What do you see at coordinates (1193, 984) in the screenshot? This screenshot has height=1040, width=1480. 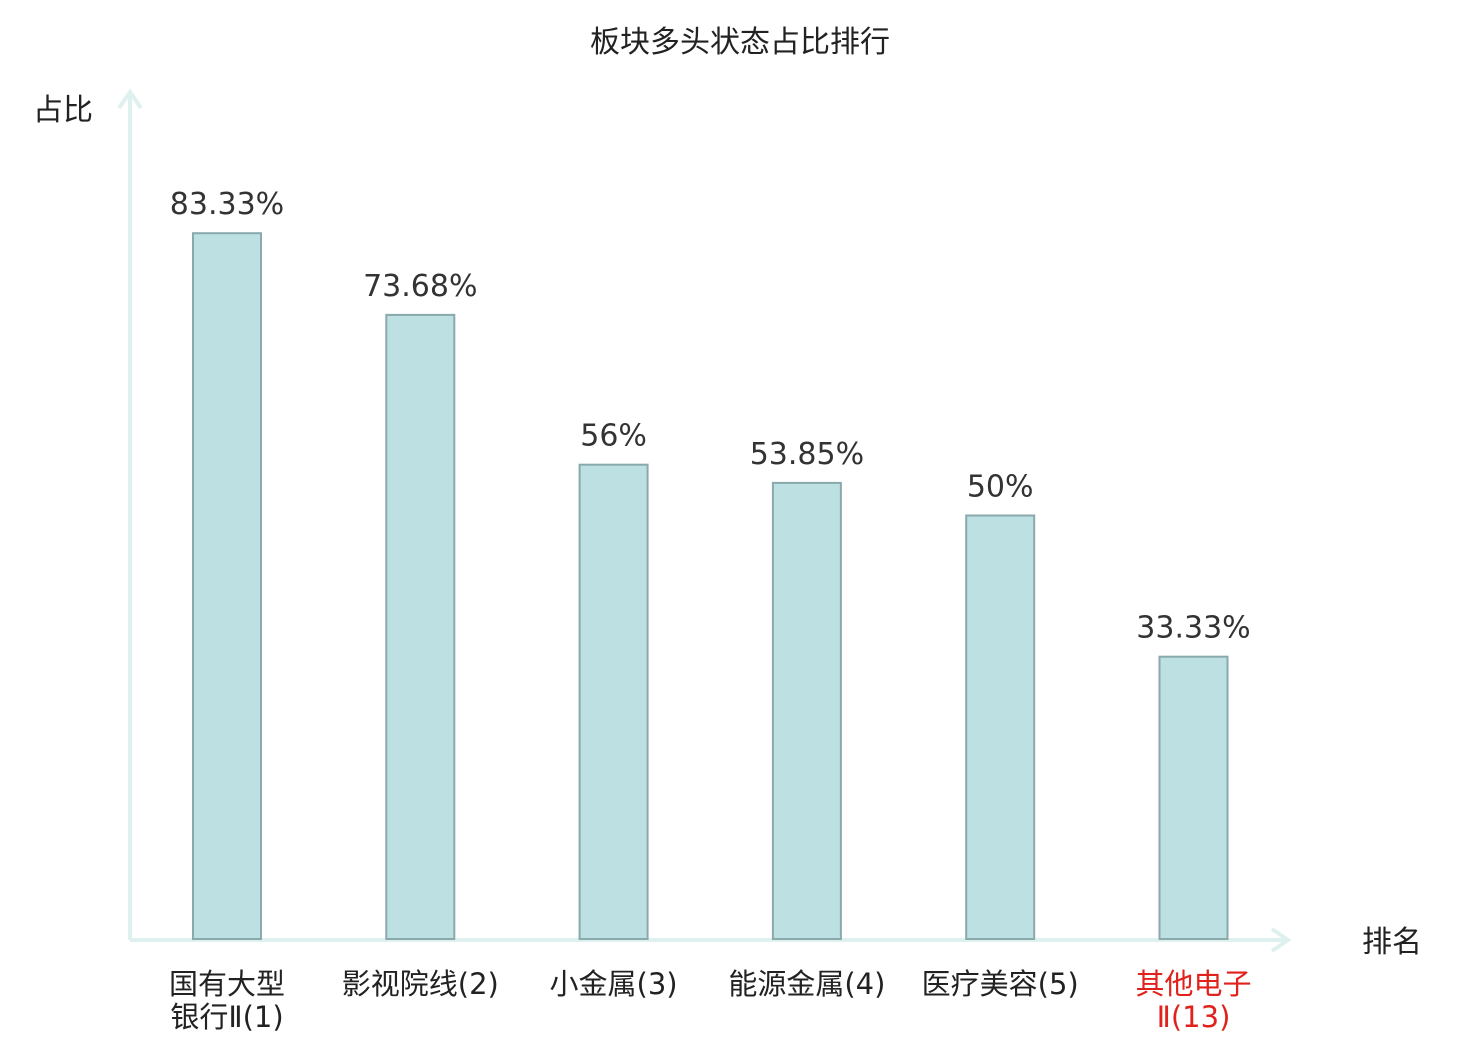 I see `category-label-line: 其他电子` at bounding box center [1193, 984].